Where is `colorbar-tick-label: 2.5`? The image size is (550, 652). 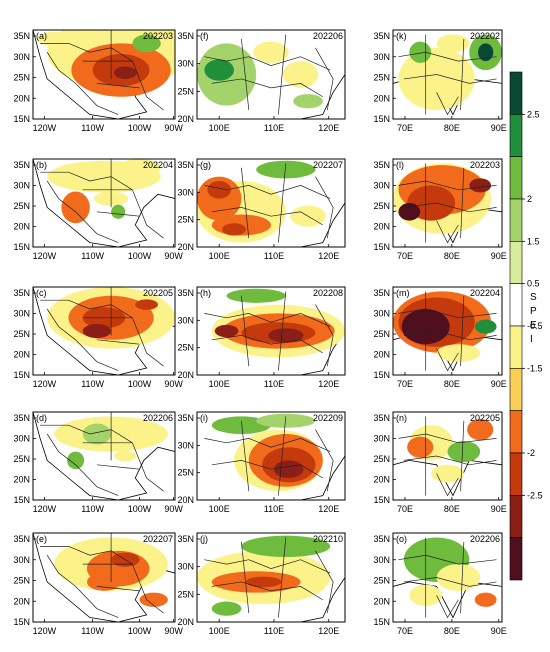 colorbar-tick-label: 2.5 is located at coordinates (533, 114).